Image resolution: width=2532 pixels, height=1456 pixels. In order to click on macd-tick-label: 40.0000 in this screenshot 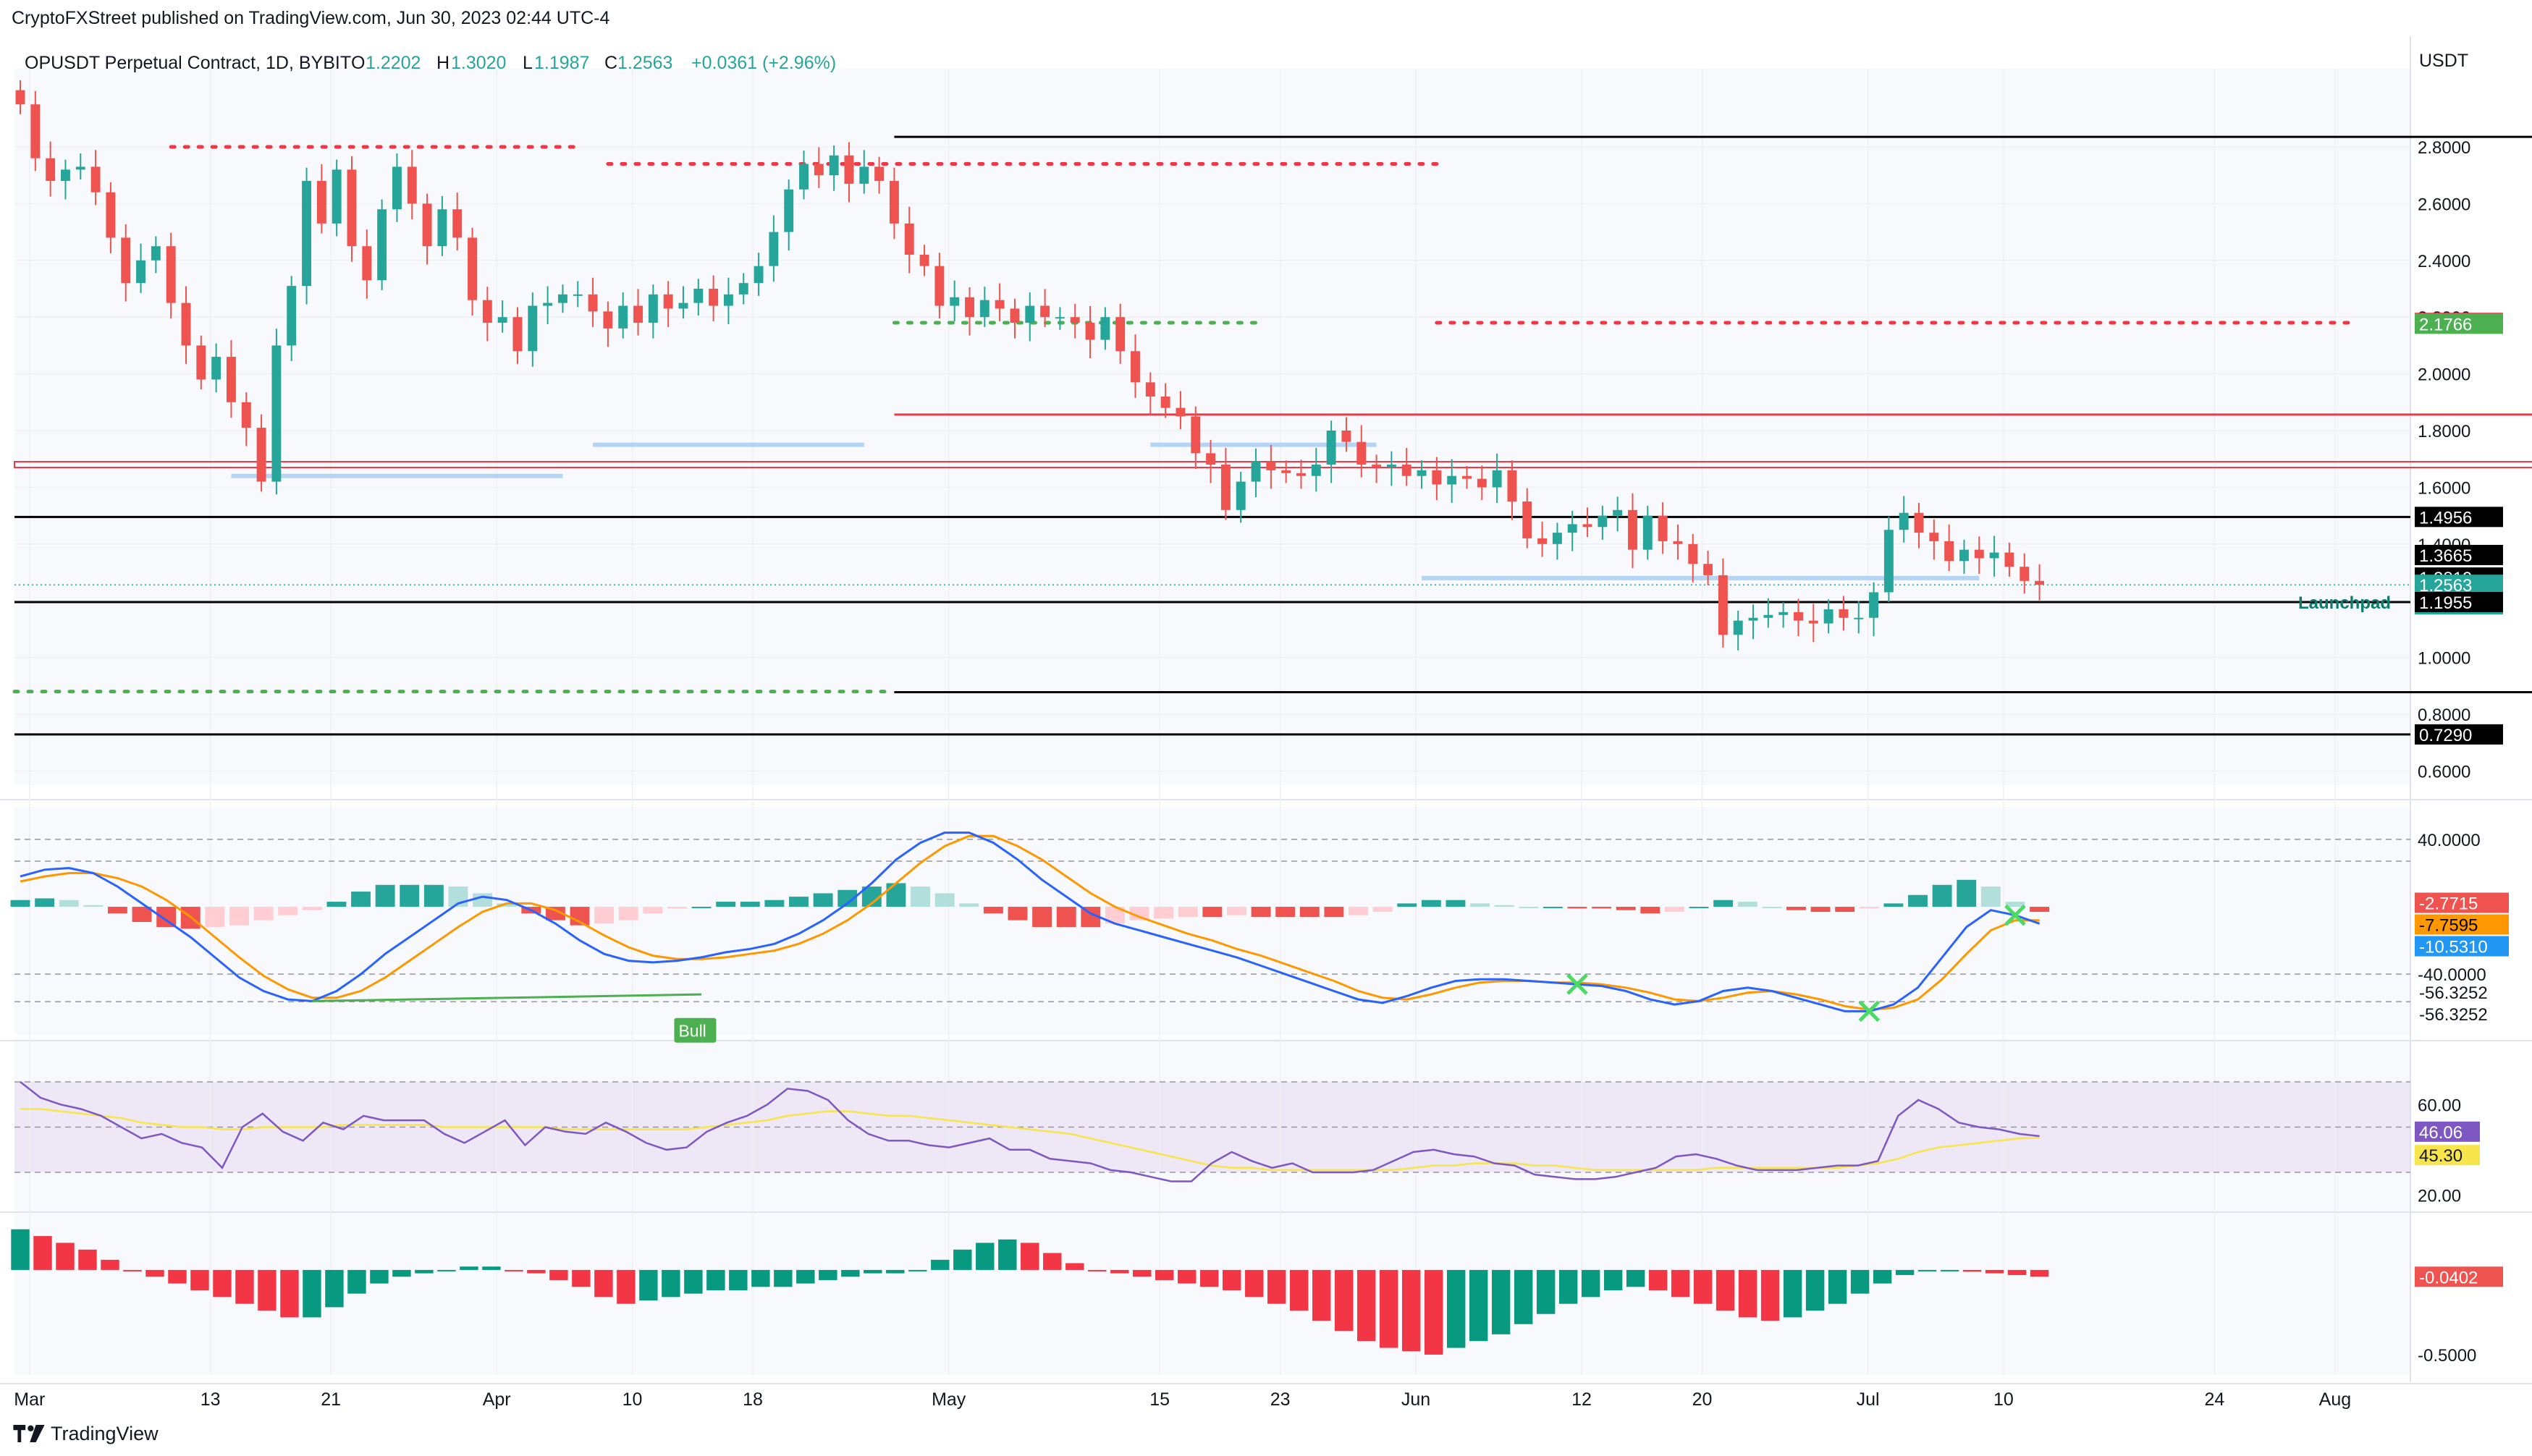, I will do `click(2449, 840)`.